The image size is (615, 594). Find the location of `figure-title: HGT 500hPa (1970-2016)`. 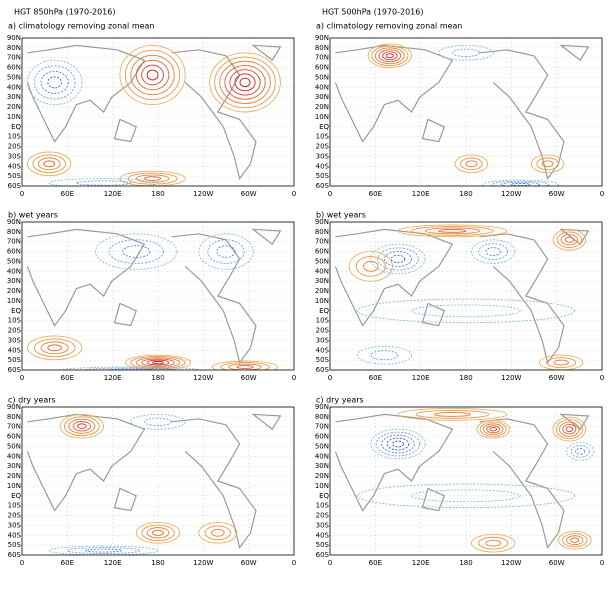

figure-title: HGT 500hPa (1970-2016) is located at coordinates (372, 12).